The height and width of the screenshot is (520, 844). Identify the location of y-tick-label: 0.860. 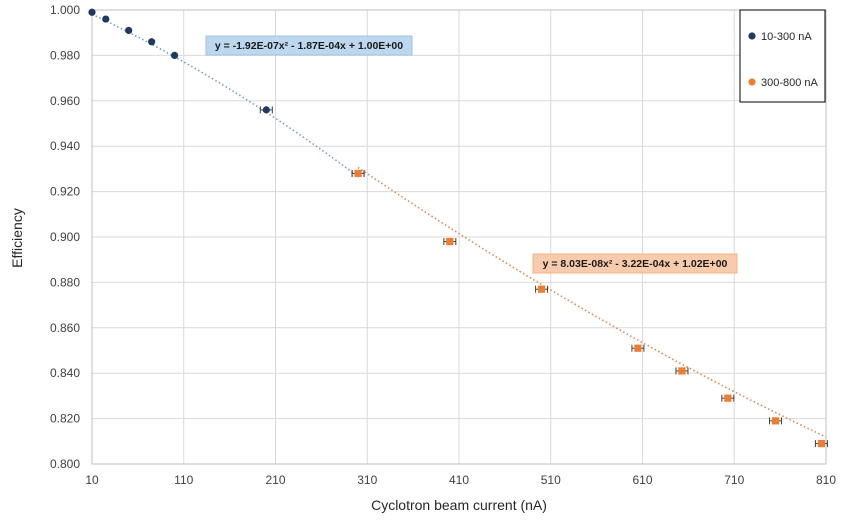
(65, 328).